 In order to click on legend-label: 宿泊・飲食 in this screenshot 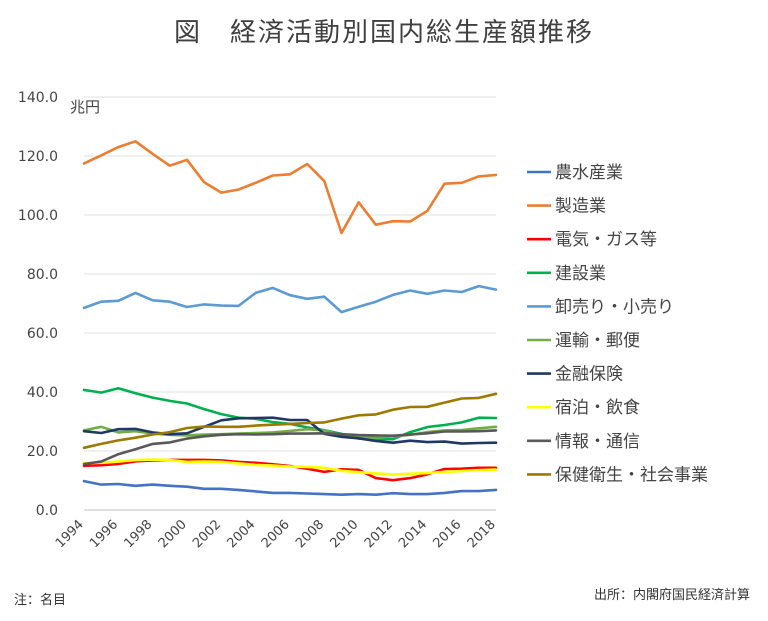, I will do `click(597, 408)`.